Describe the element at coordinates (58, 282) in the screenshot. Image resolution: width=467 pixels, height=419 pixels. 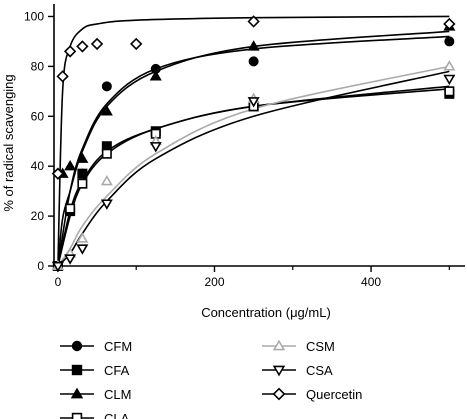
I see `x-tick-label: 0` at that location.